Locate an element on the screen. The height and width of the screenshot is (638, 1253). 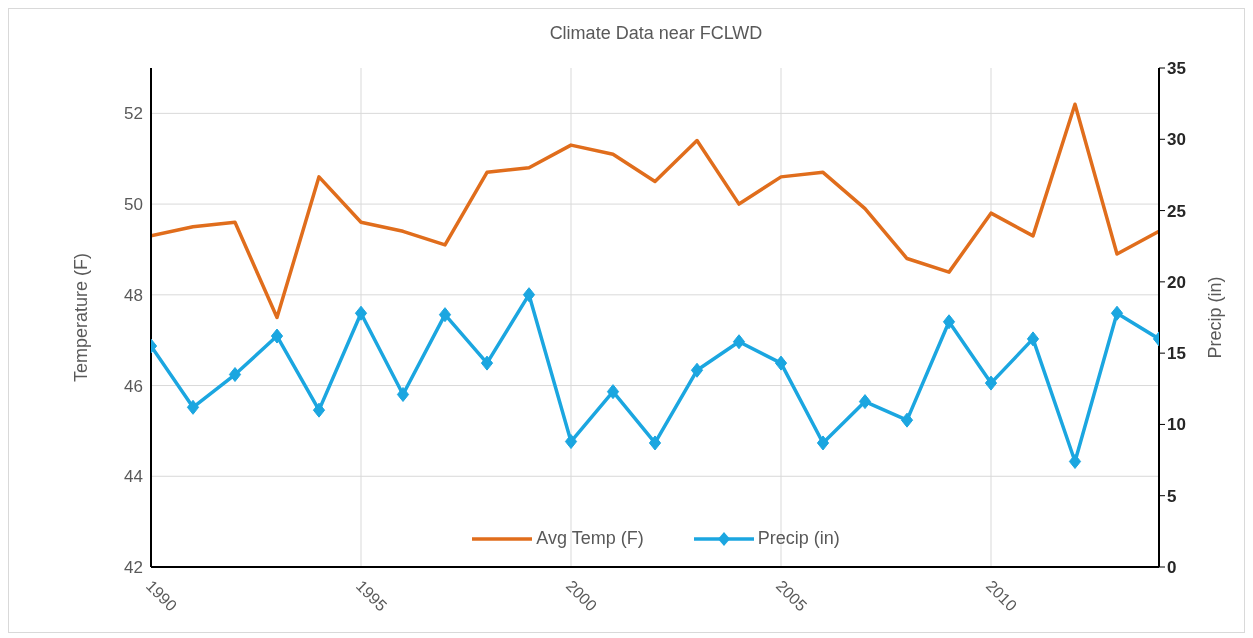
y-tick-label: 42 is located at coordinates (133, 568).